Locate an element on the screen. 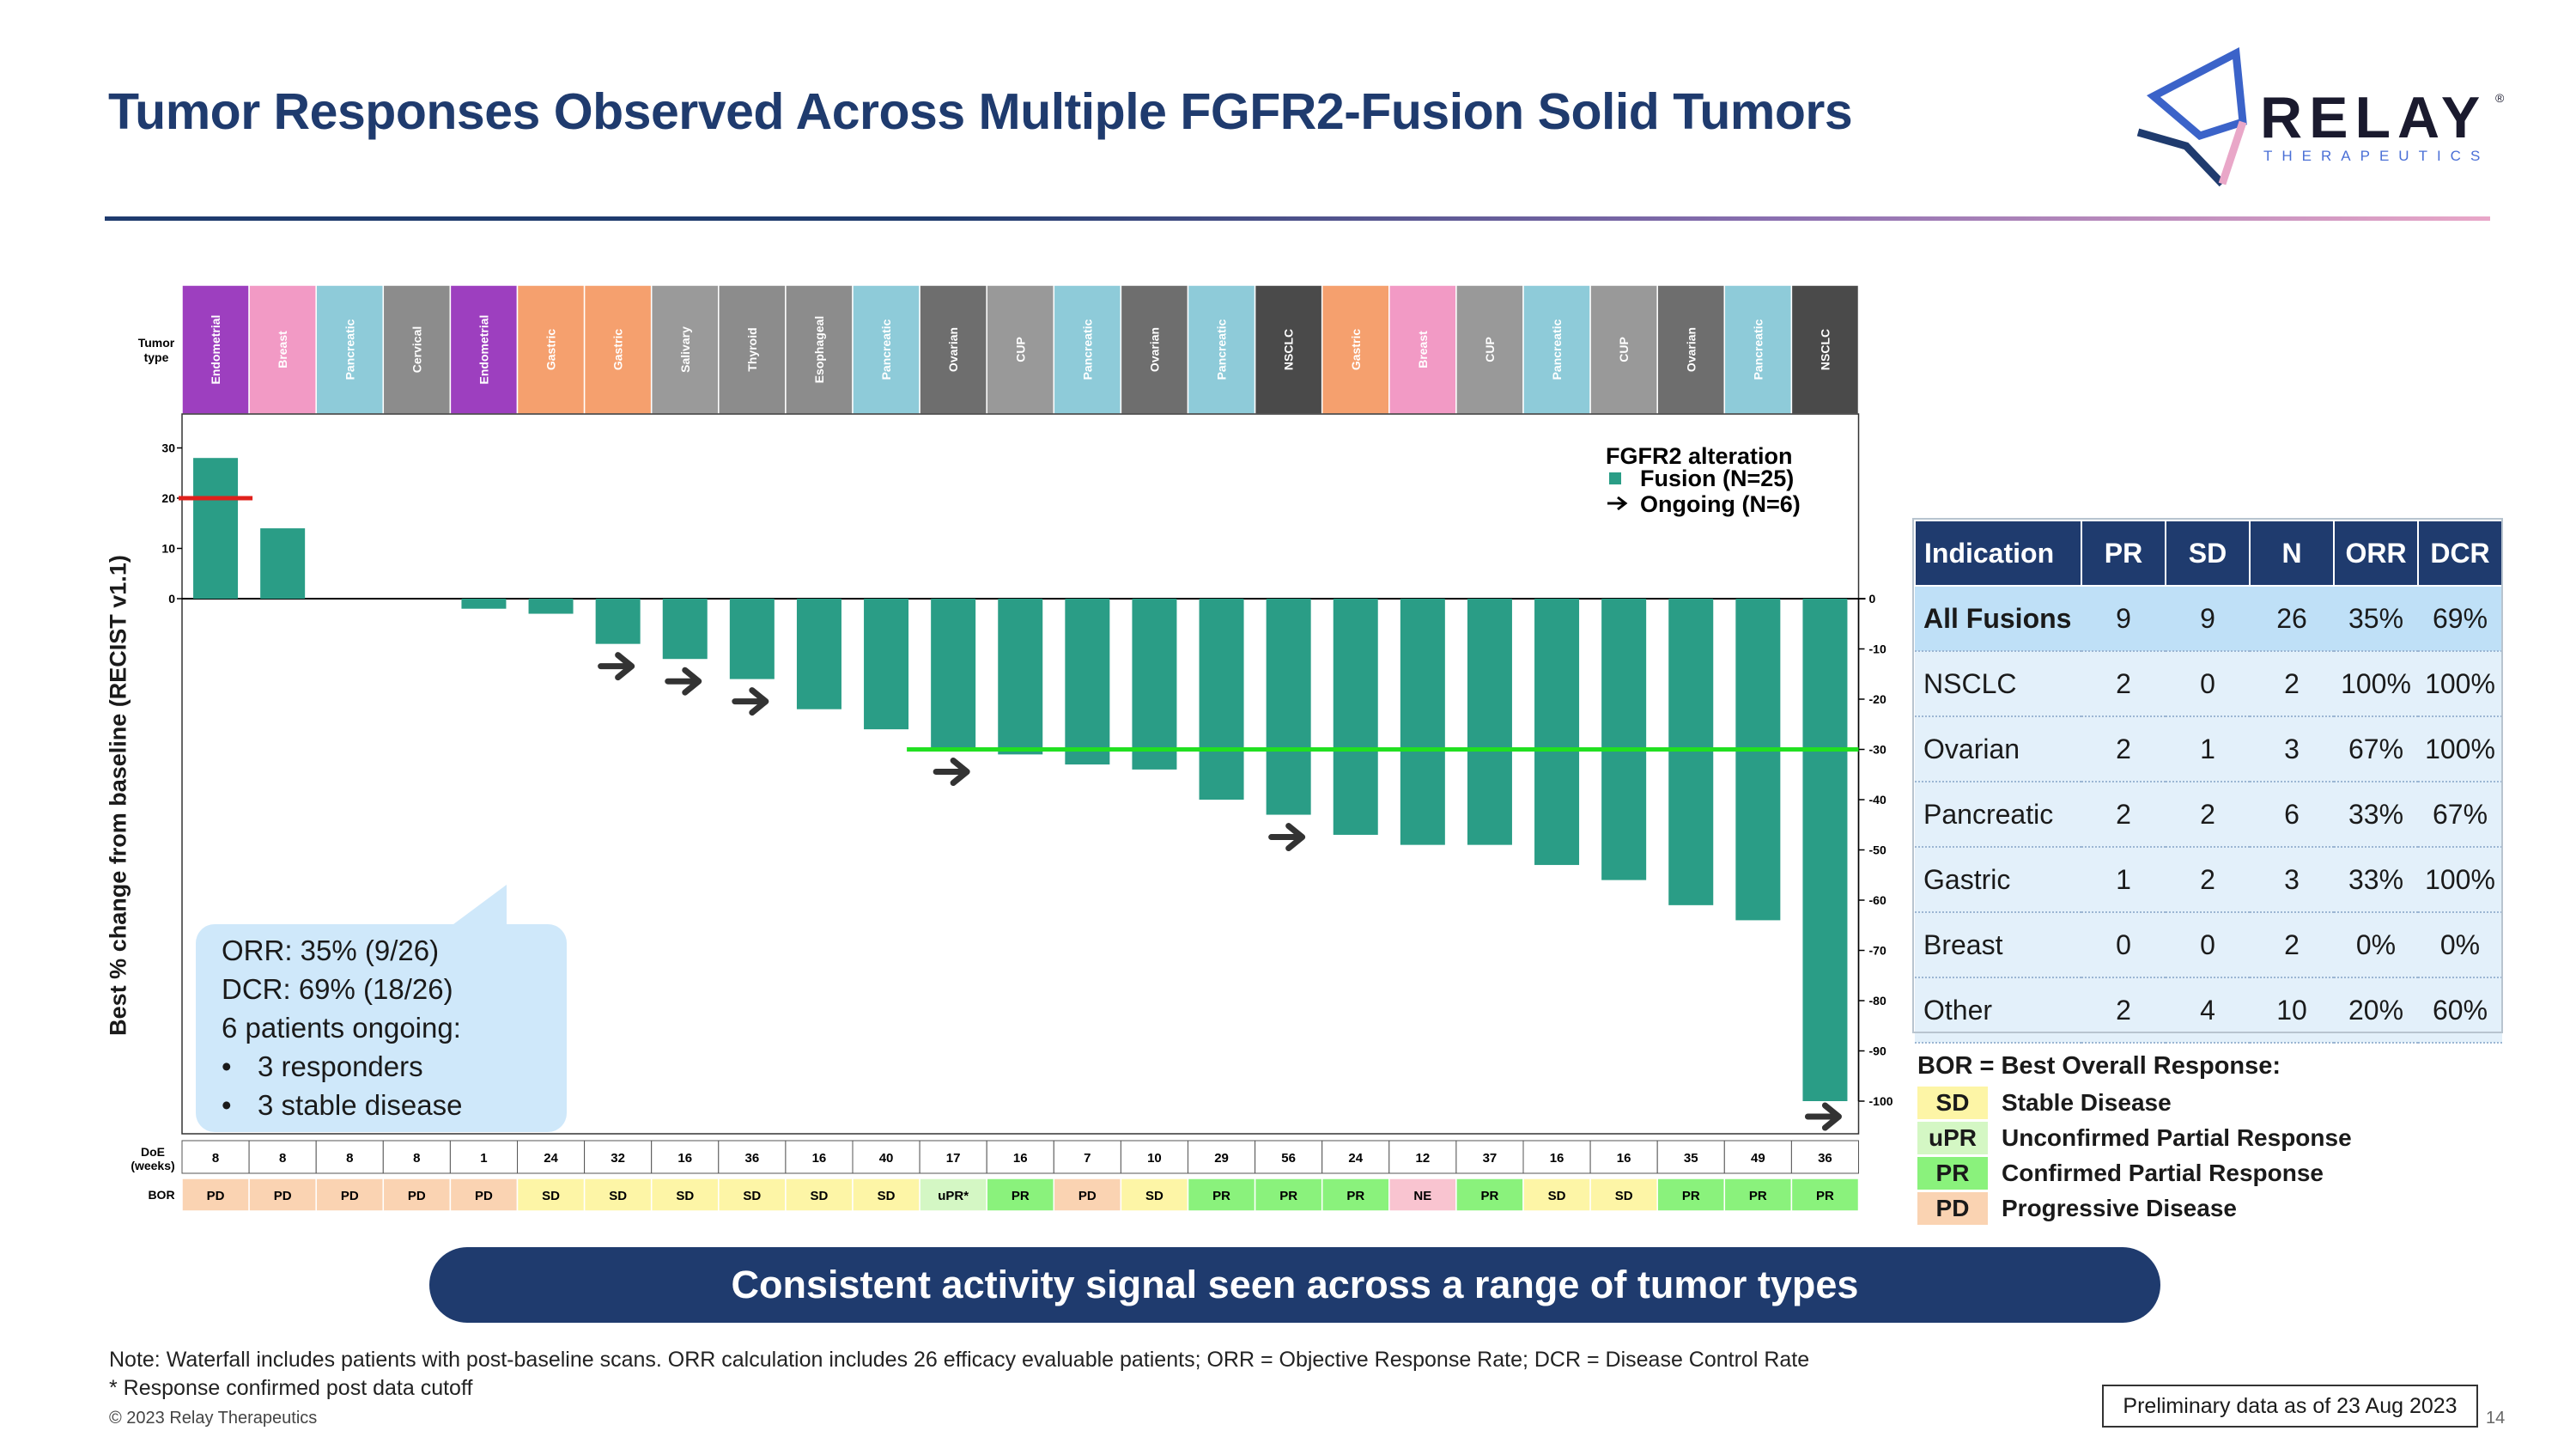 The image size is (2576, 1449). table-cell: All Fusions is located at coordinates (1998, 619).